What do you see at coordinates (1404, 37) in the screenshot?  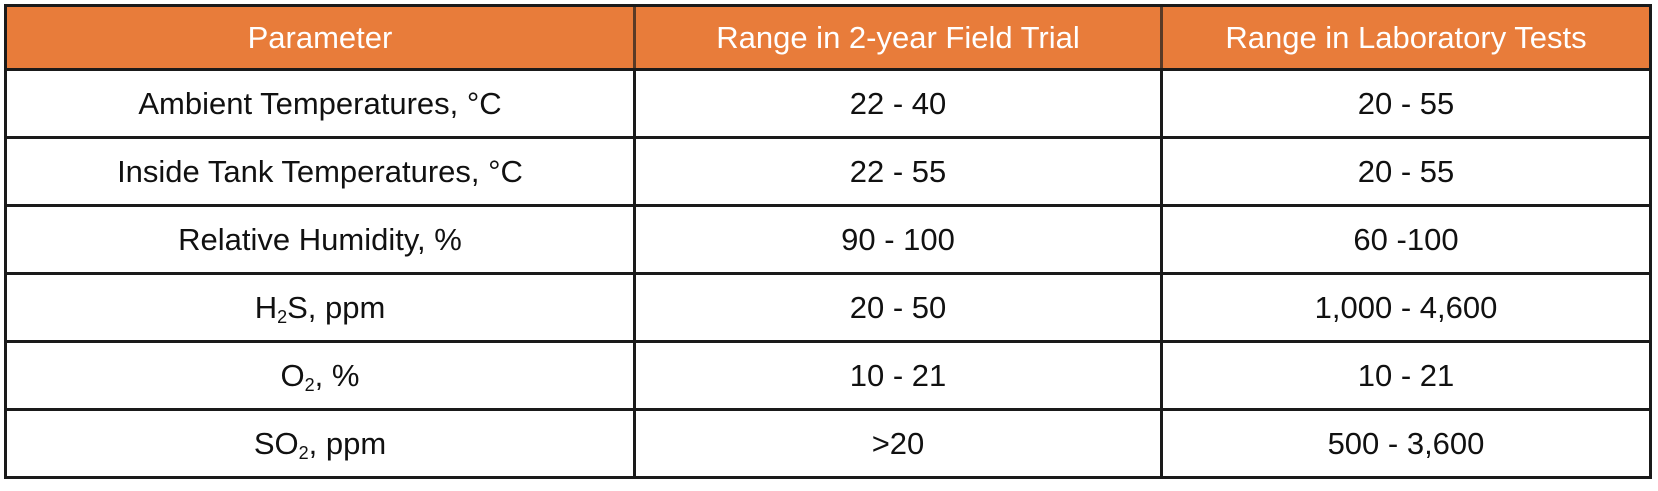 I see `header-laboratory-tests: Range in Laboratory Tests` at bounding box center [1404, 37].